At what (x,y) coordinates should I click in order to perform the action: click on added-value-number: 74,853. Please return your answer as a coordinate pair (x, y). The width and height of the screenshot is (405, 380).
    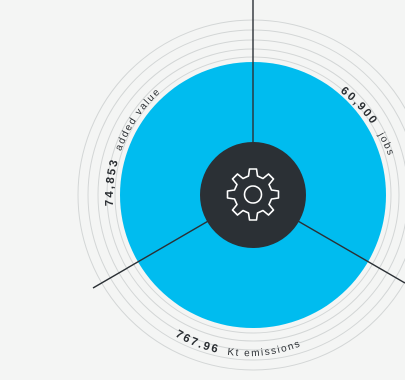
    Looking at the image, I should click on (112, 181).